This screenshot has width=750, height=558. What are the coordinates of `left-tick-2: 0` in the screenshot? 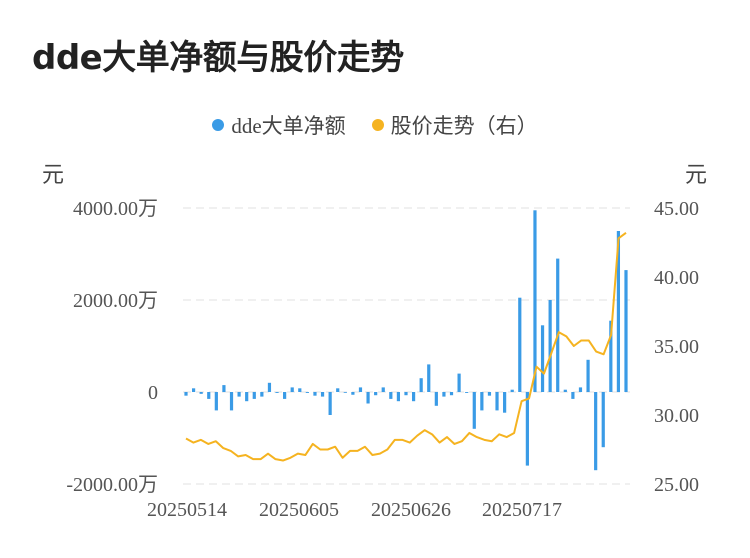 It's located at (153, 393).